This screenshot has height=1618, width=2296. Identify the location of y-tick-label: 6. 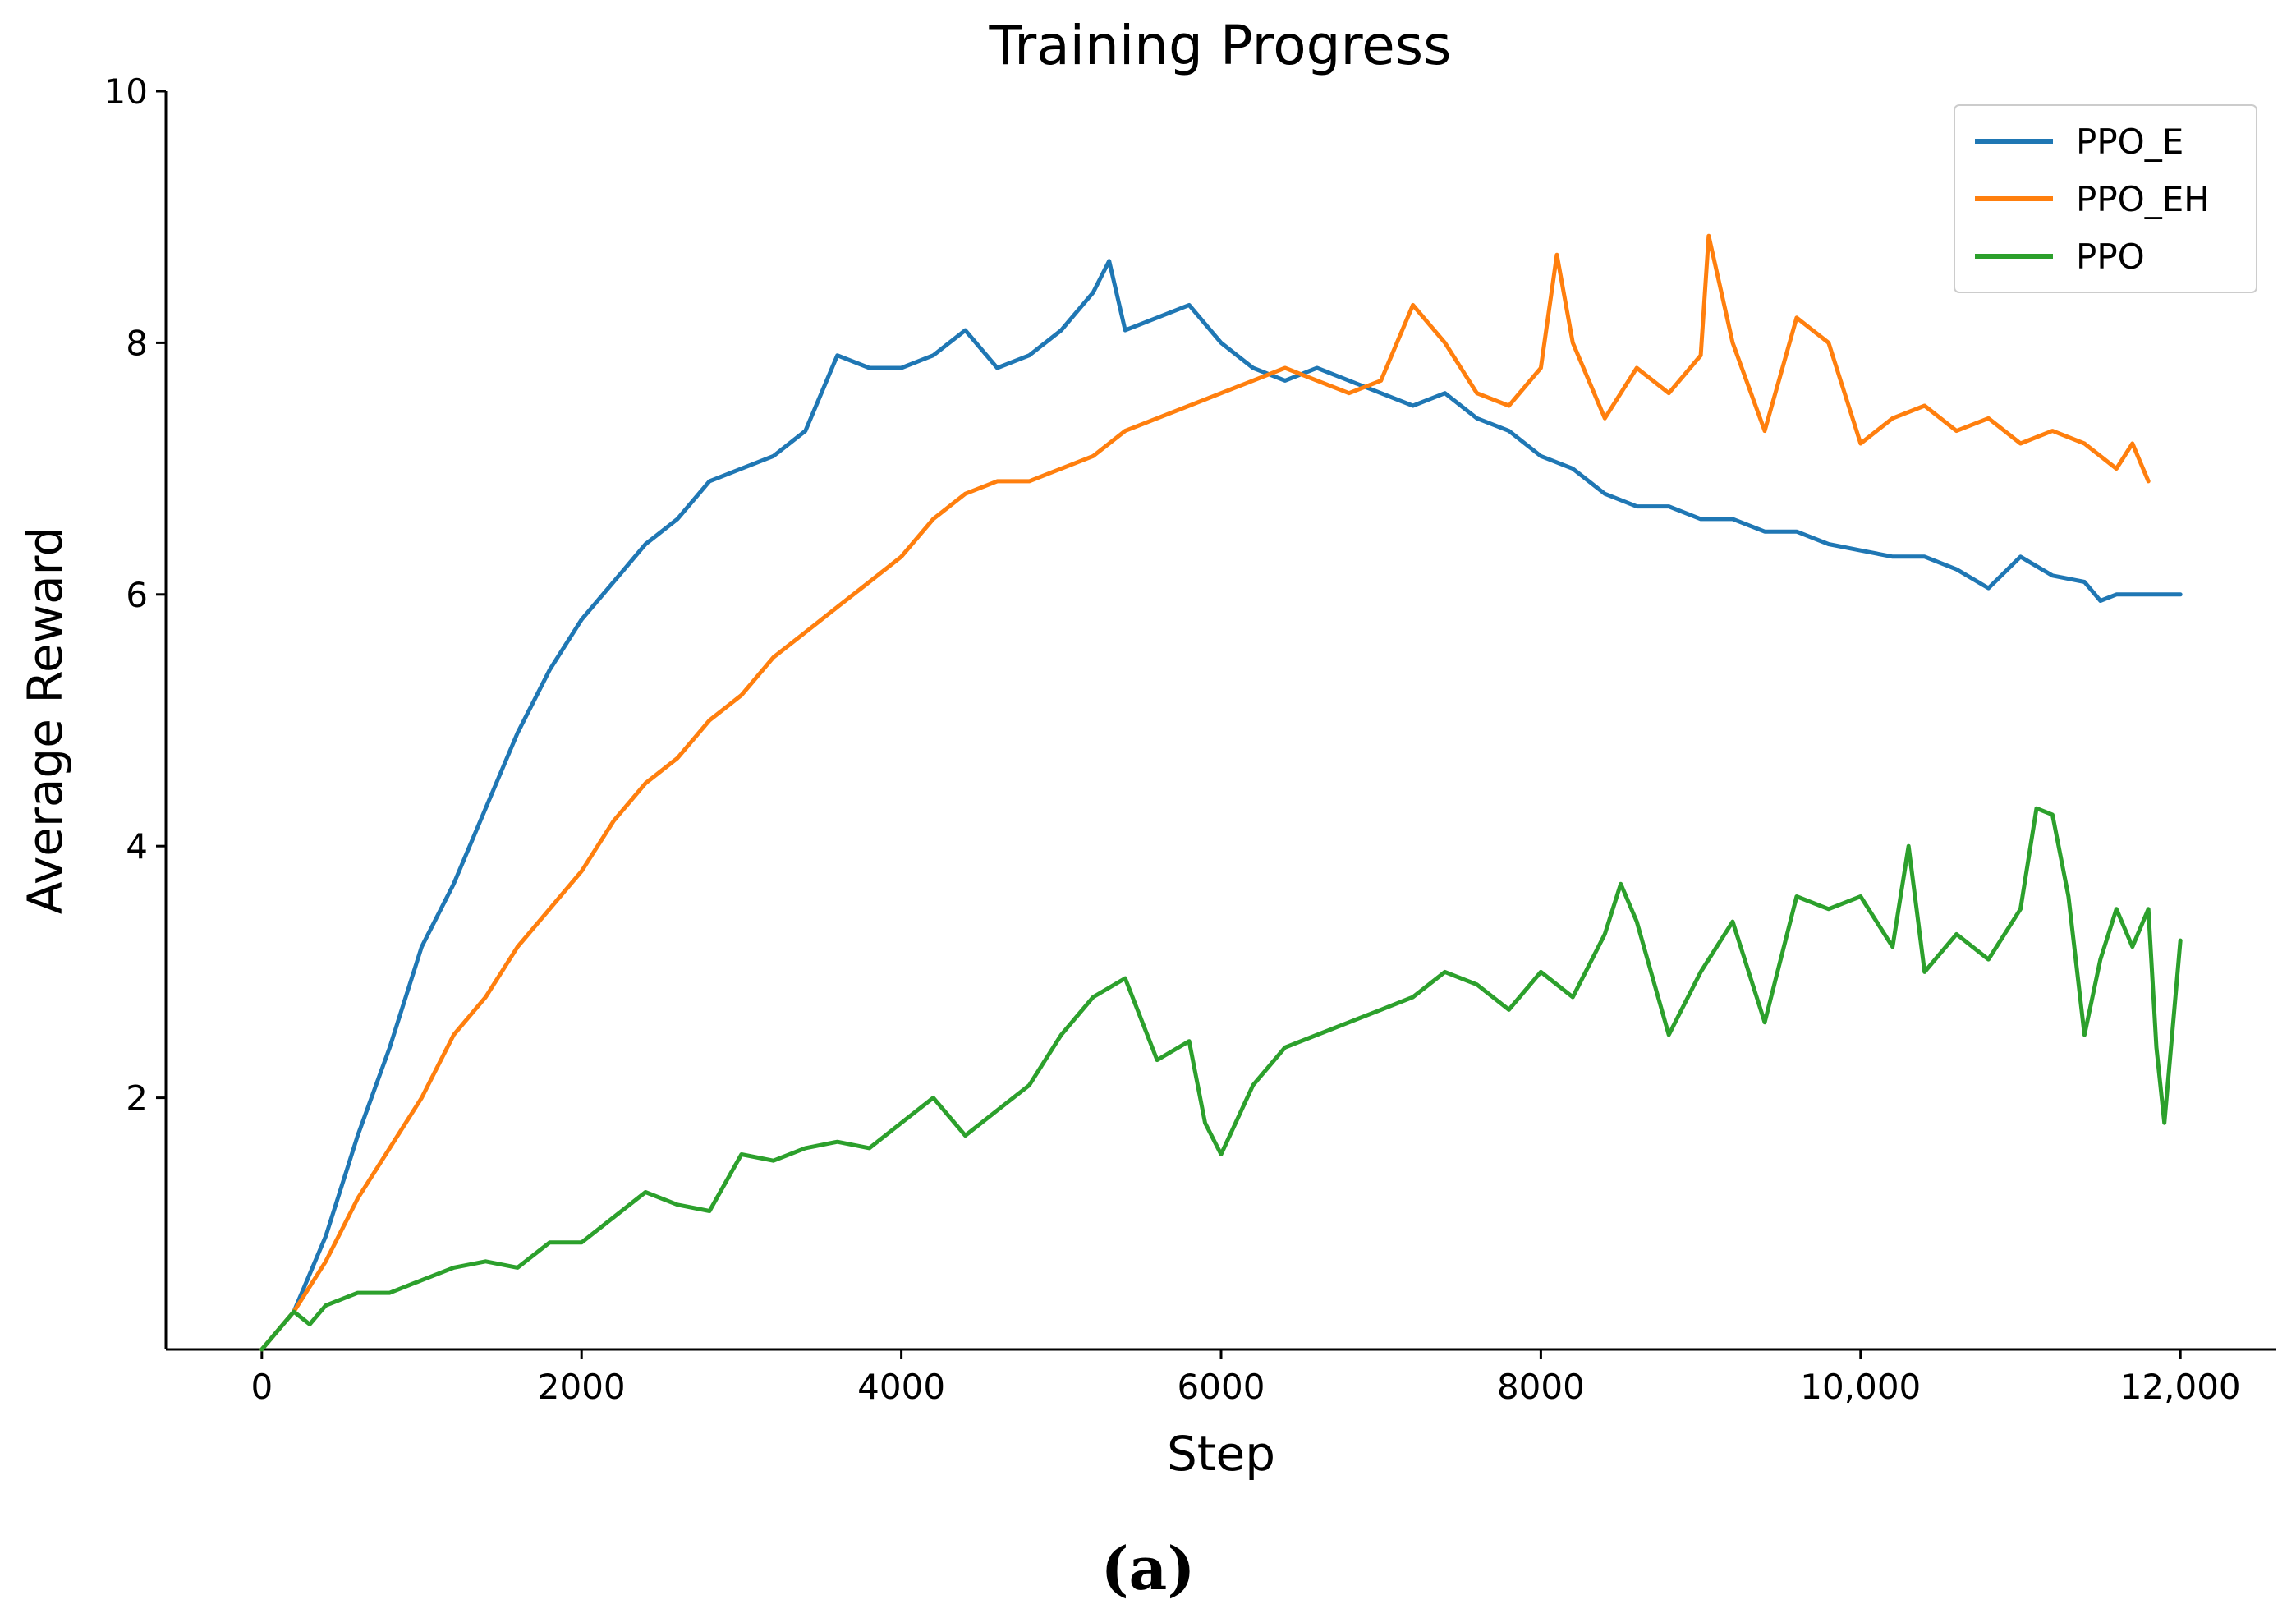
(137, 595).